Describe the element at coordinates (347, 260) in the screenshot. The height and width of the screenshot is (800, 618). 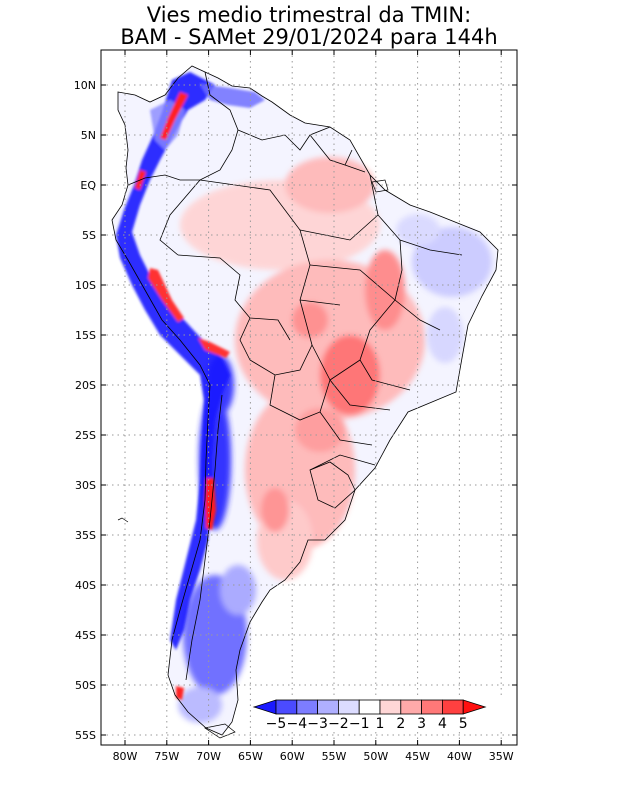
I see `border-brazil-states-west` at that location.